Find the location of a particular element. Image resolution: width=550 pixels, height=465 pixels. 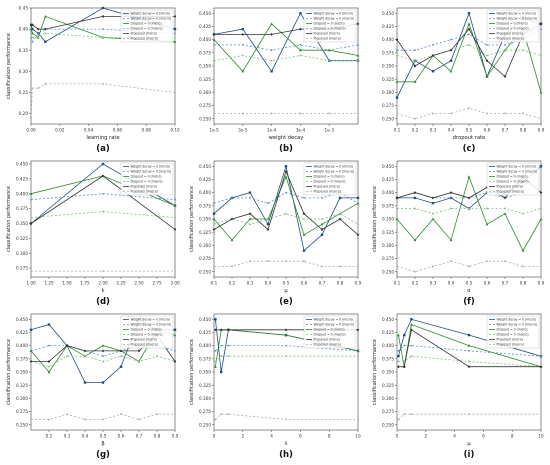

legend-entry: Weight decay = 0 (macro) is located at coordinates (334, 19).